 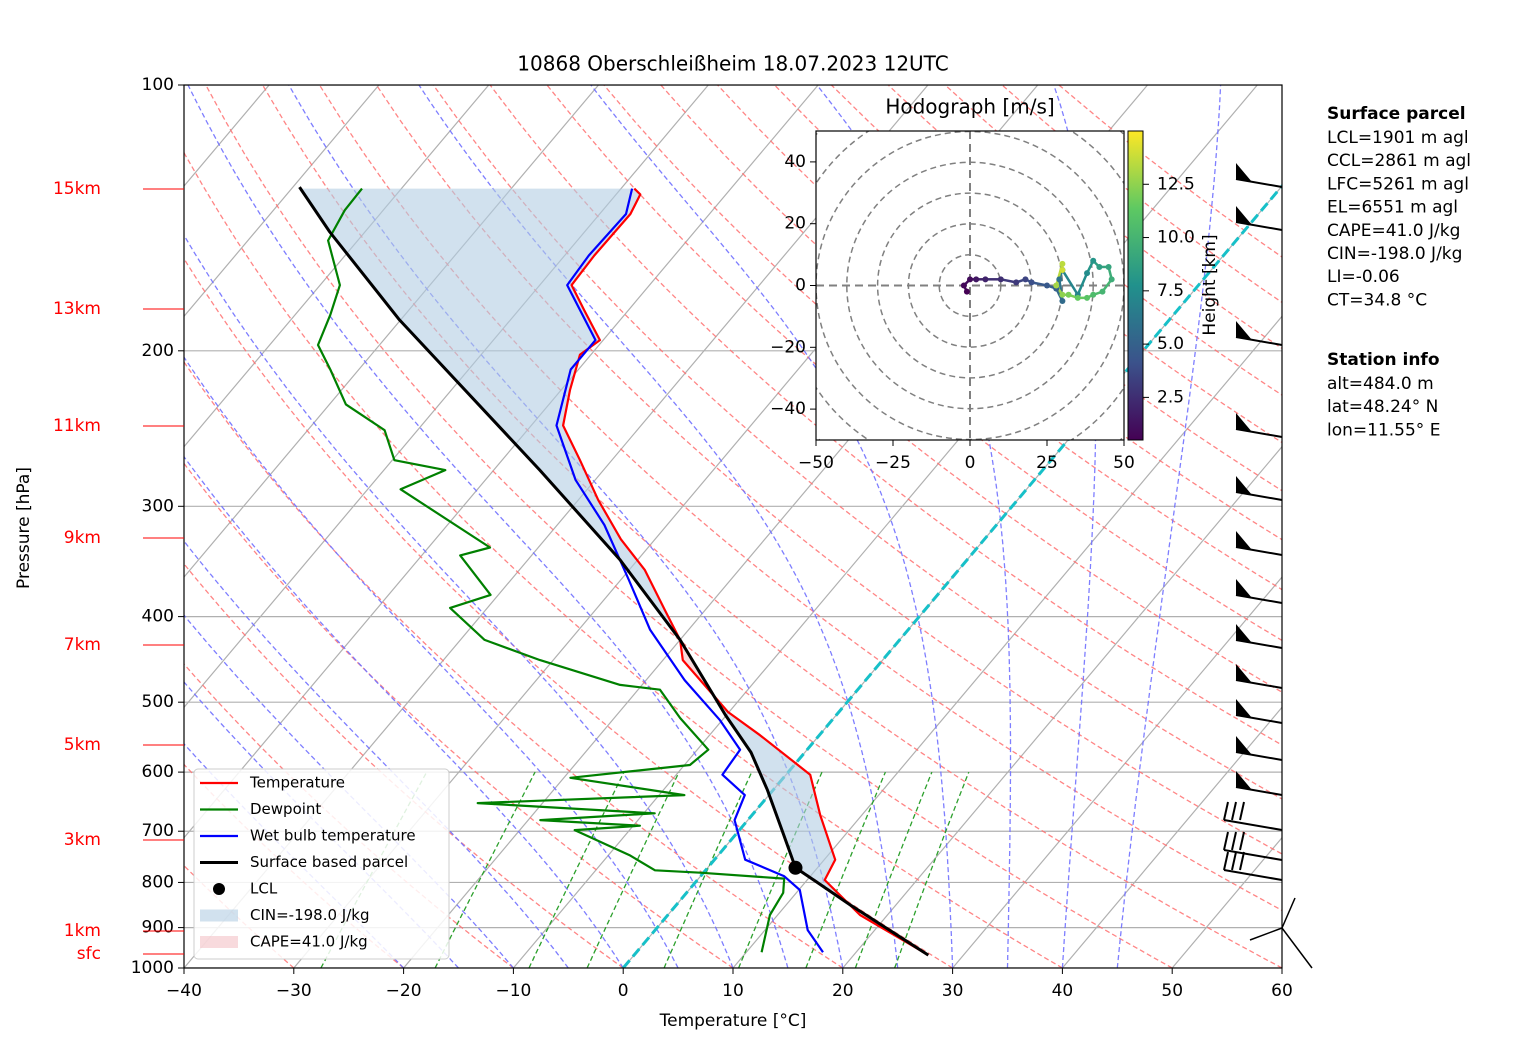 I want to click on legend-label: Temperature, so click(x=297, y=783).